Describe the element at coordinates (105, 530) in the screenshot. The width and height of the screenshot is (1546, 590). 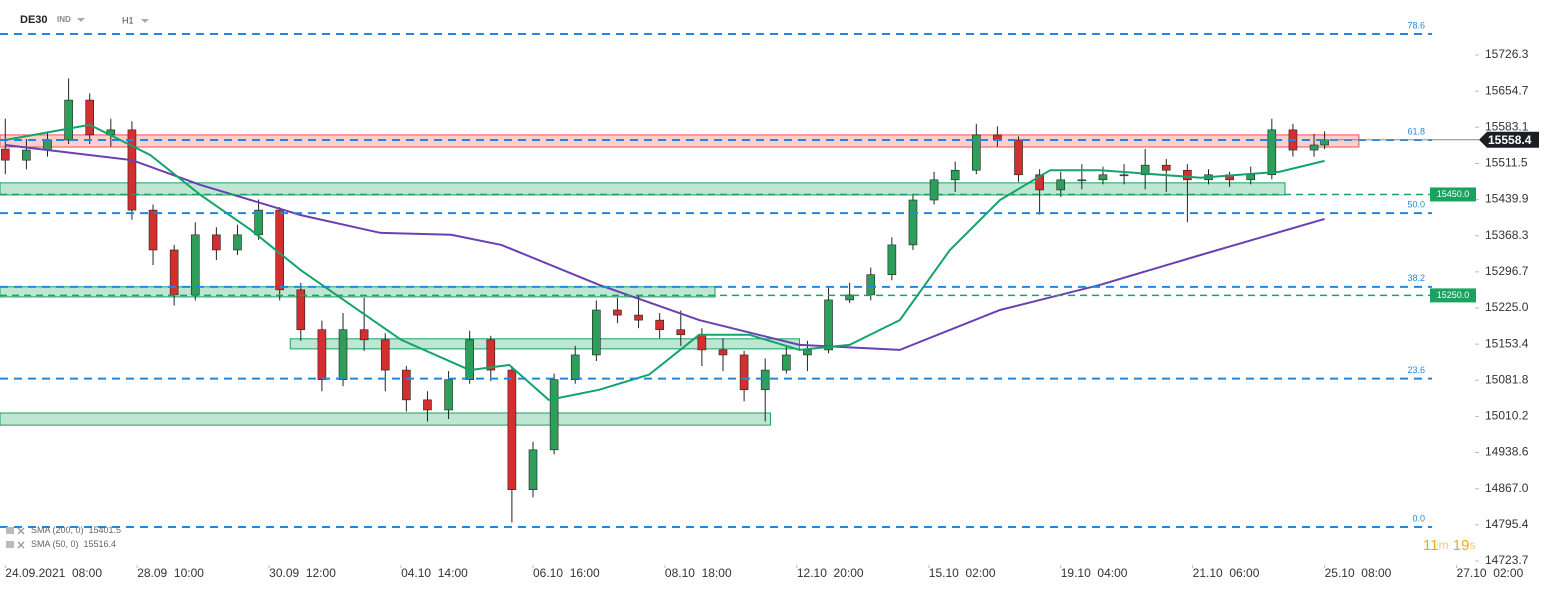
I see `legend-value: 15401.5` at that location.